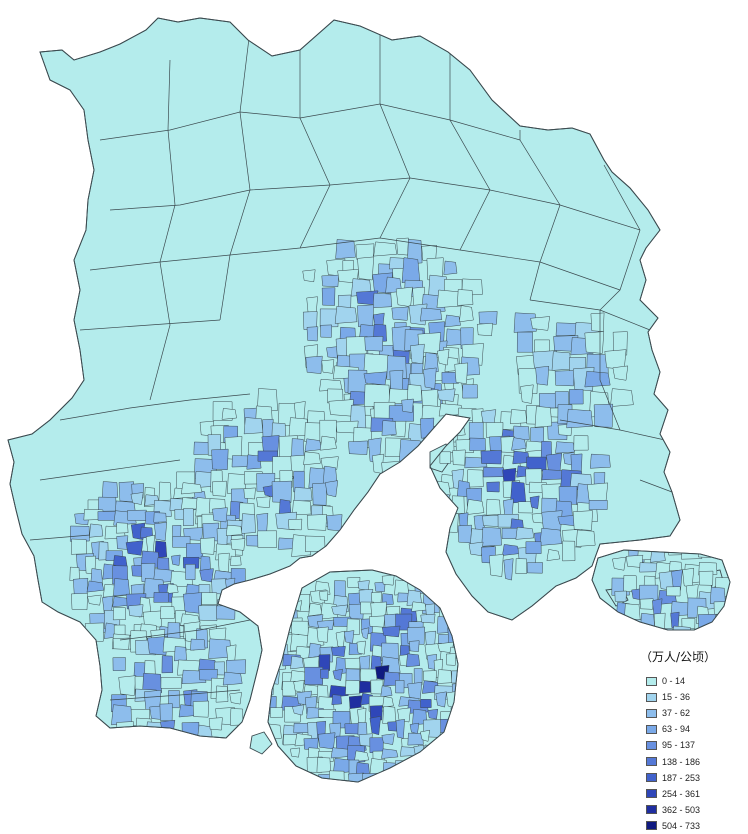  Describe the element at coordinates (674, 681) in the screenshot. I see `legend-label: 0 - 14` at that location.